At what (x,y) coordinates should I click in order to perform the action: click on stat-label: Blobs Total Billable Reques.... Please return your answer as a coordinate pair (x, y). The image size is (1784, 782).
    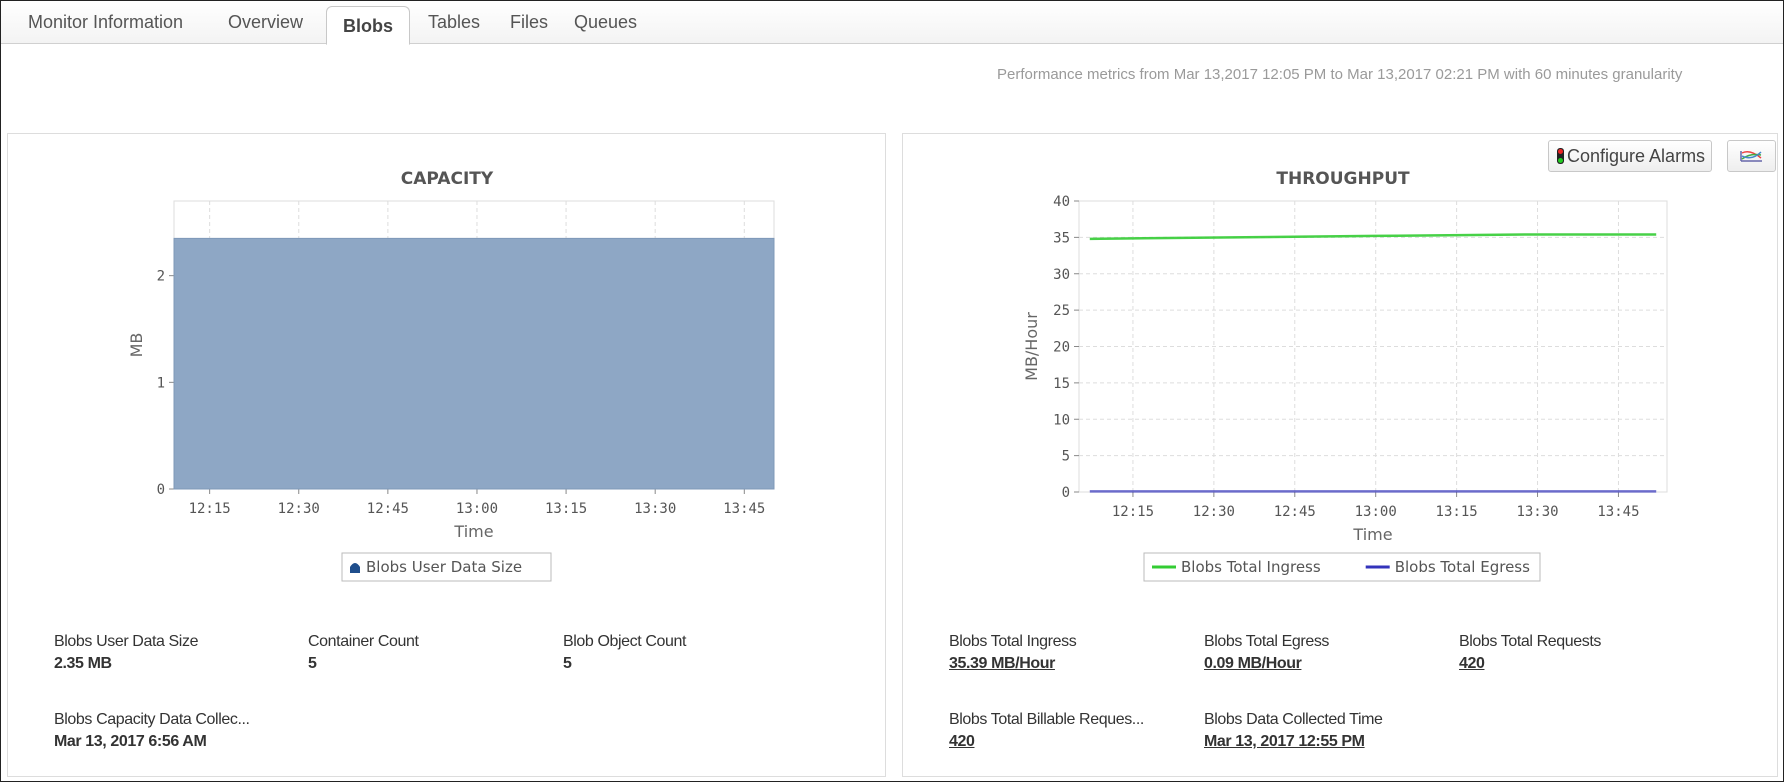
    Looking at the image, I should click on (1046, 719).